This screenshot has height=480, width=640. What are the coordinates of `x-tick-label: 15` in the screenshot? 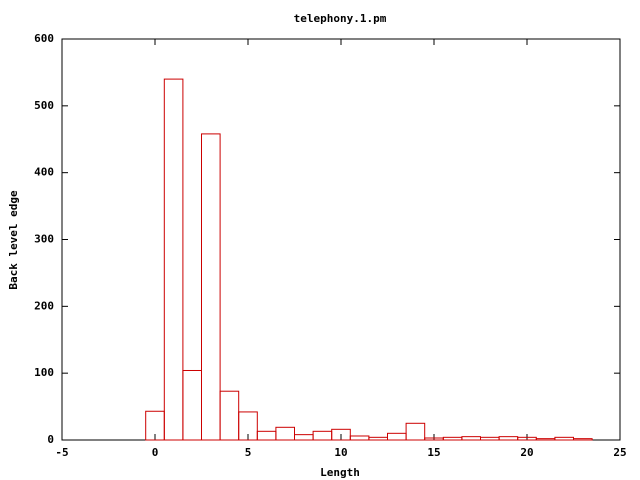 It's located at (433, 452).